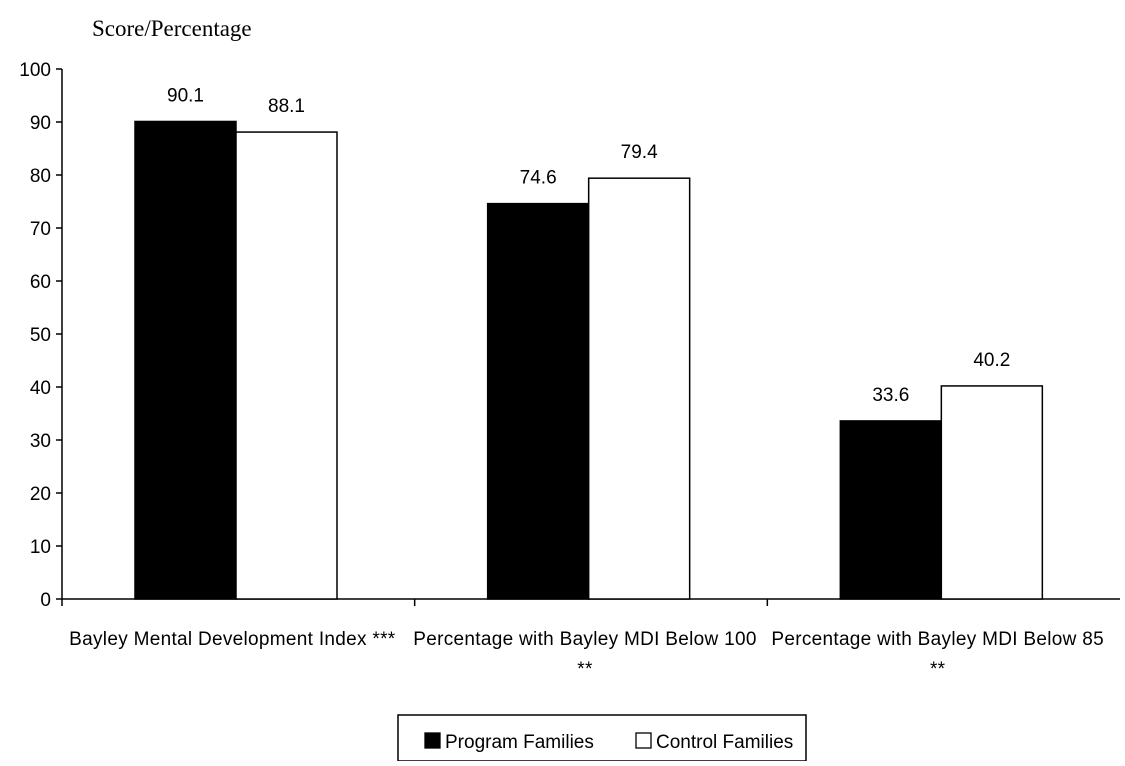 The width and height of the screenshot is (1125, 766). I want to click on y-tick-label: 0, so click(45, 600).